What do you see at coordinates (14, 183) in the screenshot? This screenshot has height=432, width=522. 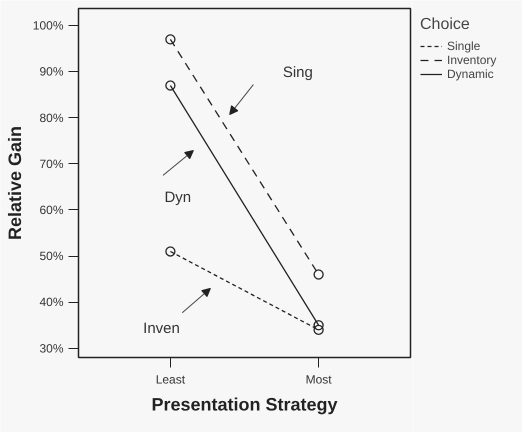 I see `y-axis-title: Relative Gain` at bounding box center [14, 183].